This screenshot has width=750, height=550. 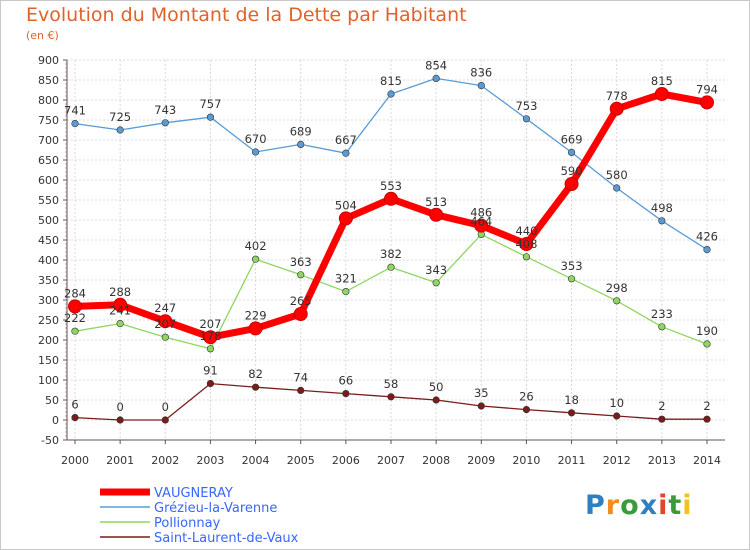 I want to click on data-label: 382, so click(x=391, y=254).